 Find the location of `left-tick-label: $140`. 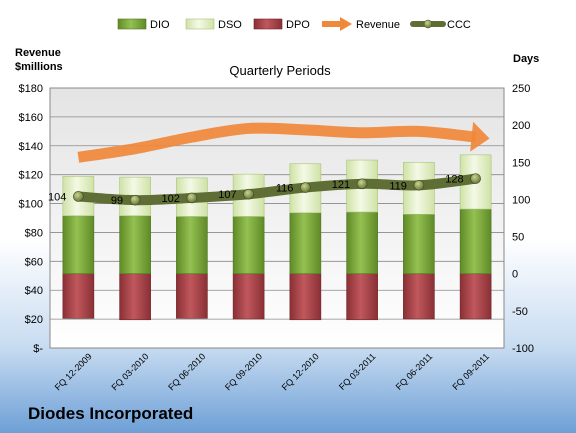

left-tick-label: $140 is located at coordinates (31, 147).